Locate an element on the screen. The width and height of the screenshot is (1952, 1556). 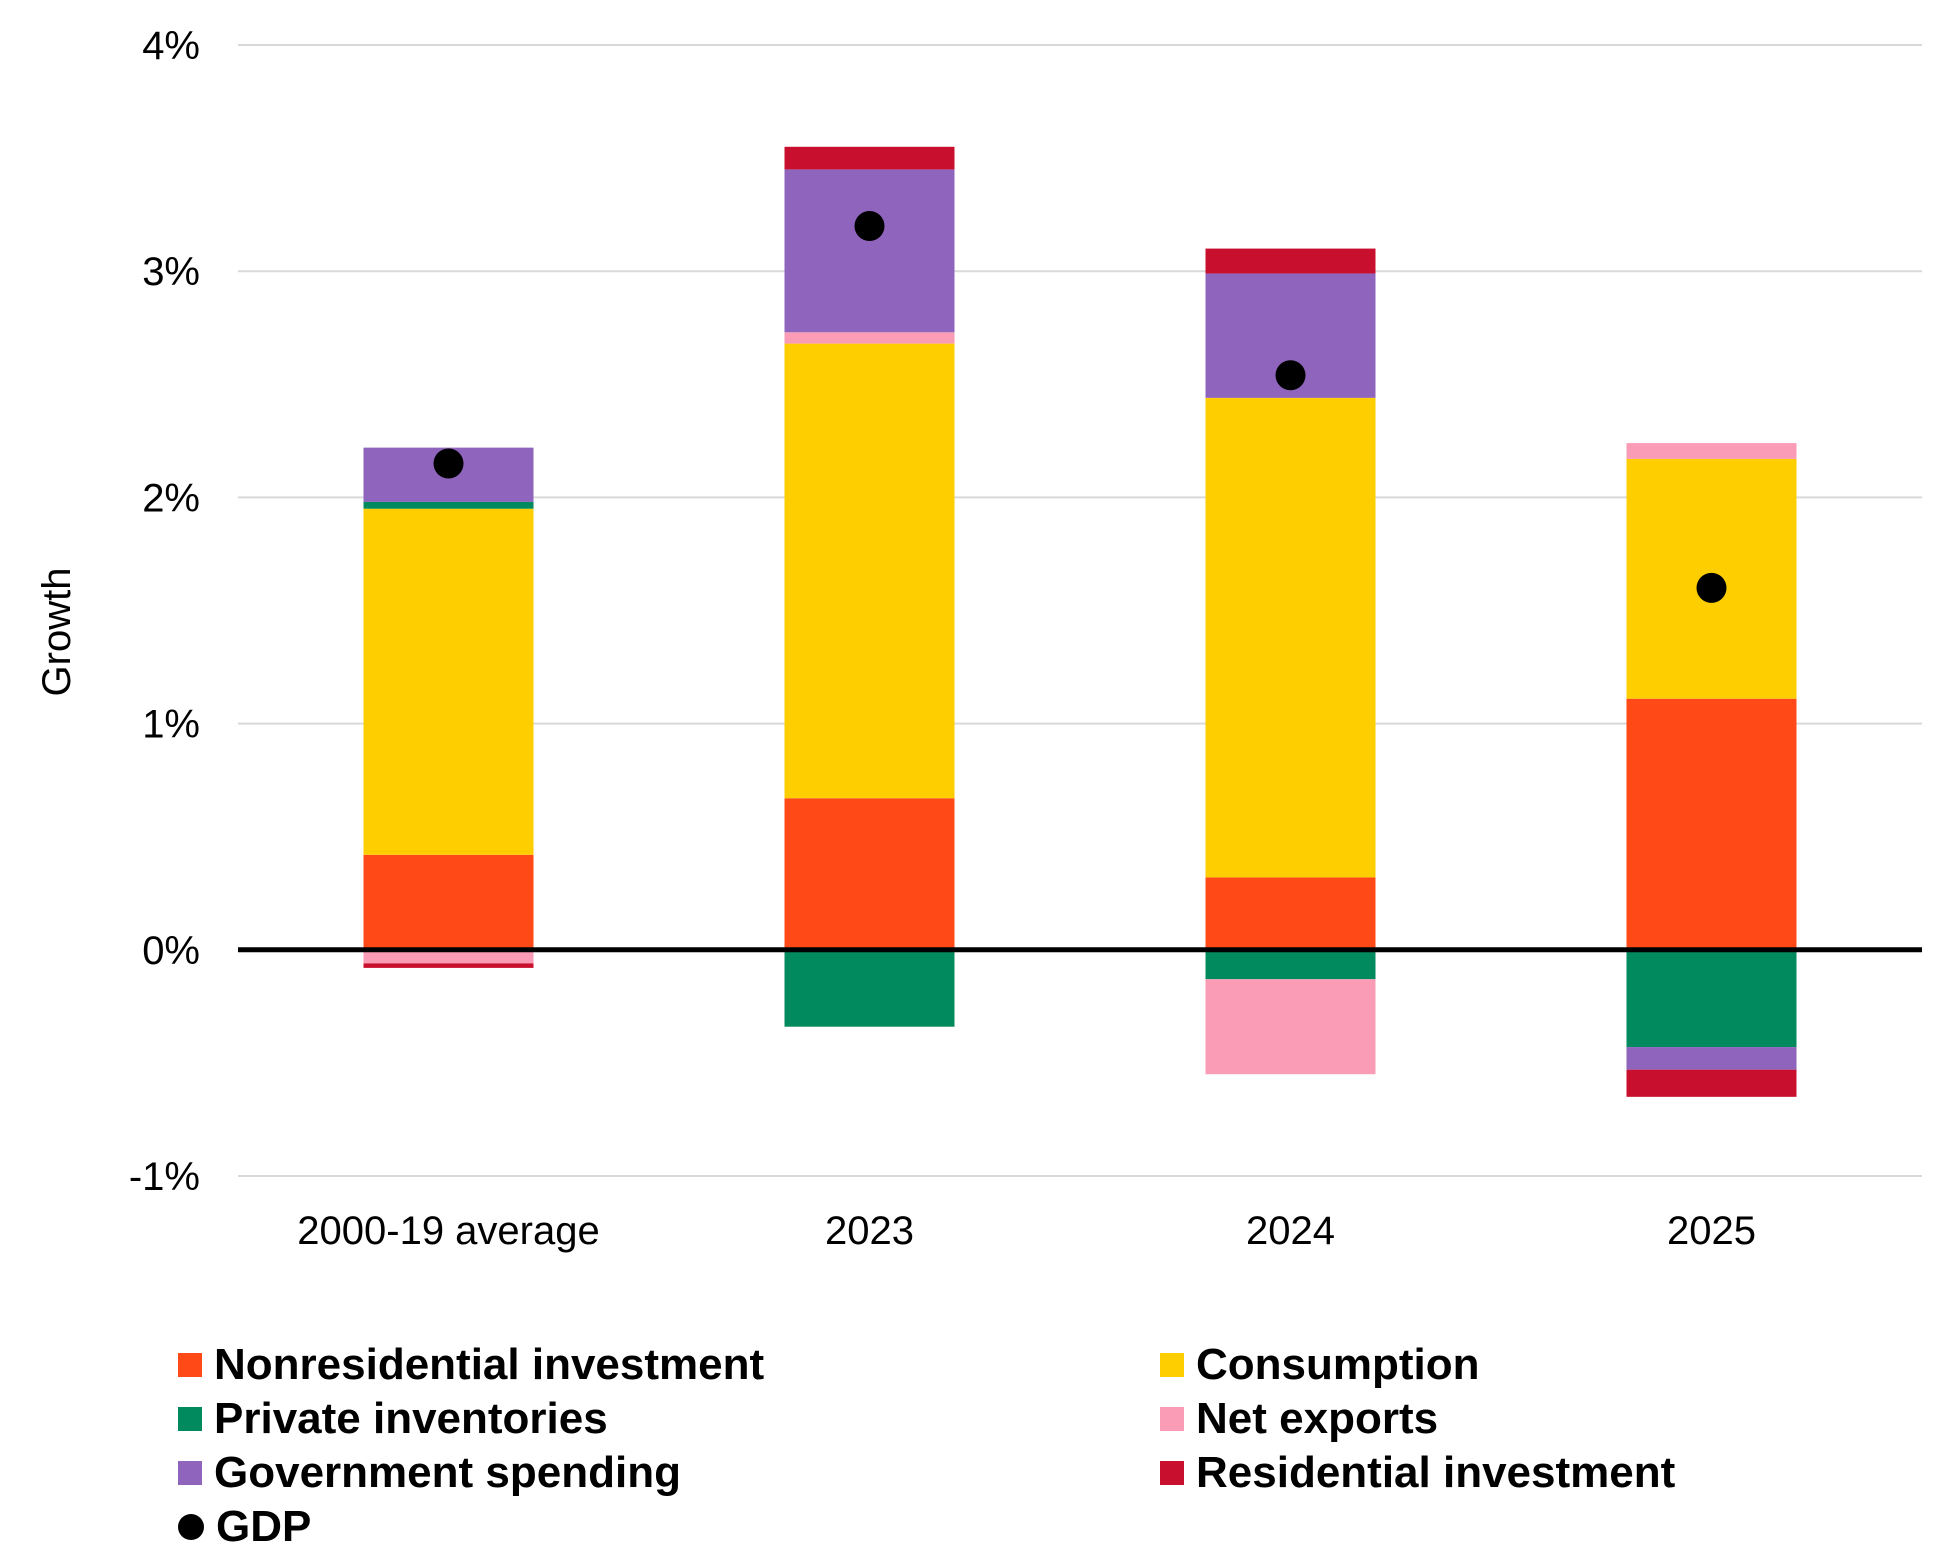
legend-item-nonresidential-investment: Nonresidential investment is located at coordinates (471, 1365).